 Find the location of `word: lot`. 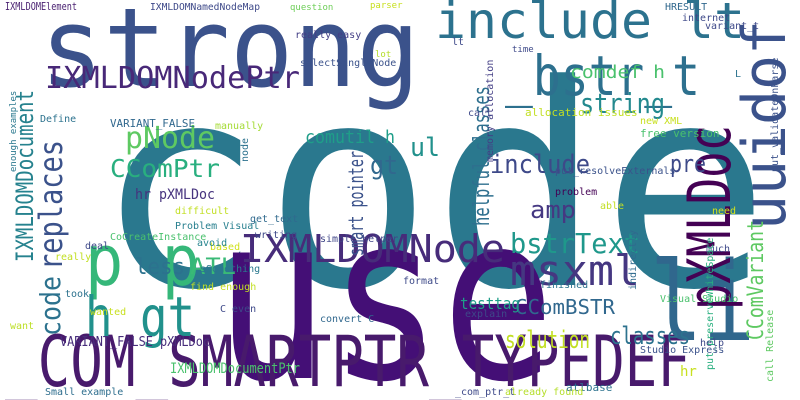

word: lot is located at coordinates (383, 55).